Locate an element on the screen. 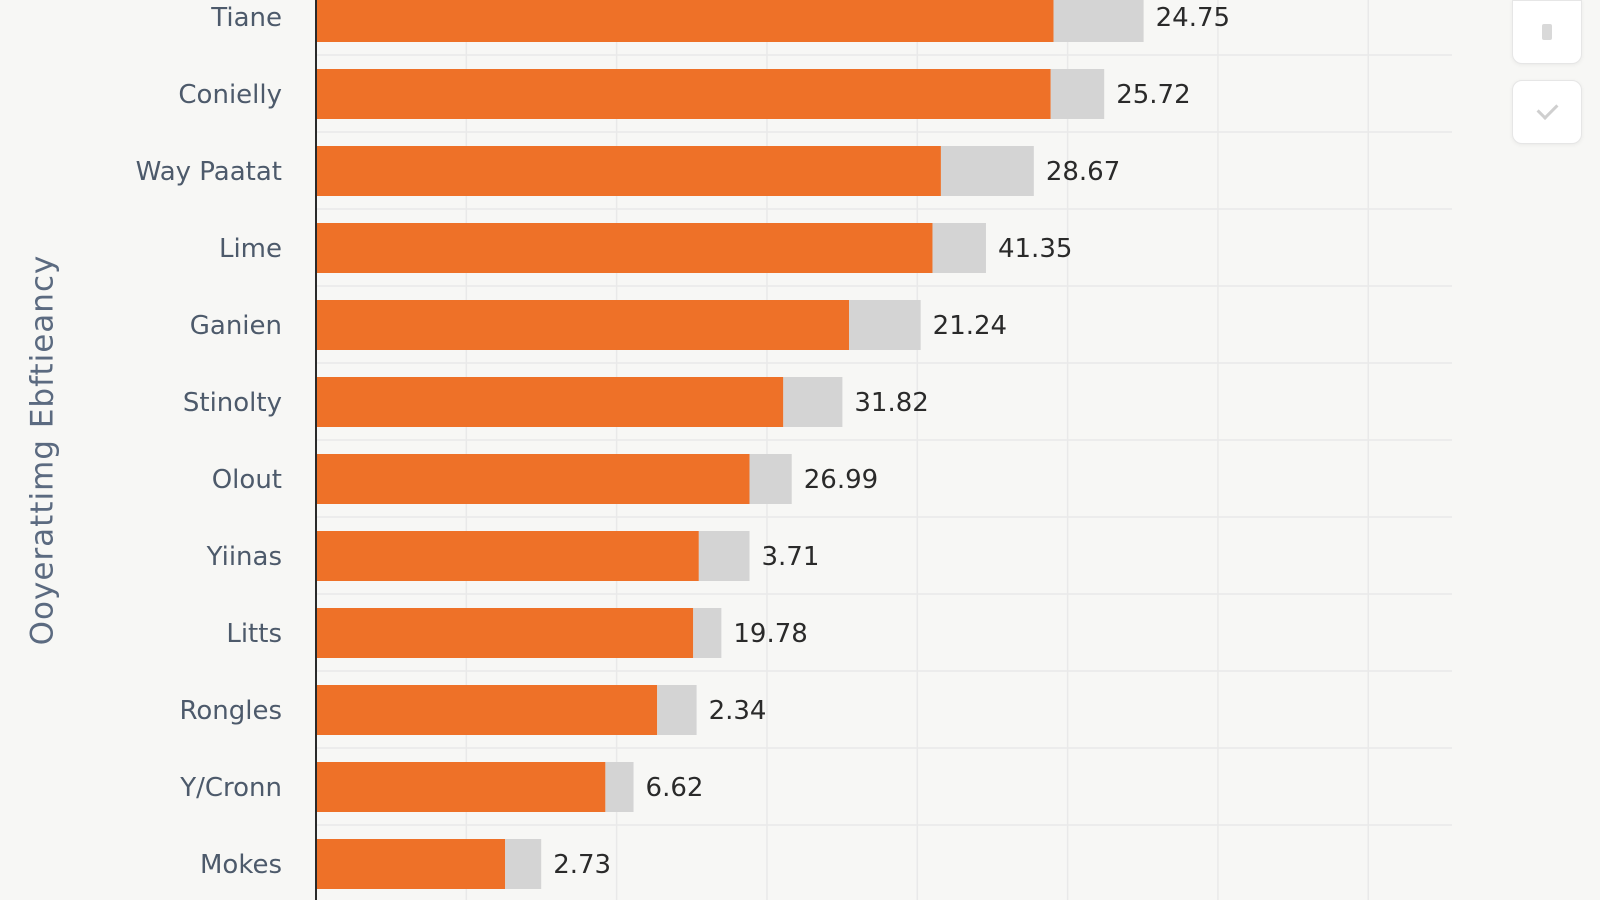 This screenshot has height=900, width=1600. bar-secondary-yiinas is located at coordinates (724, 556).